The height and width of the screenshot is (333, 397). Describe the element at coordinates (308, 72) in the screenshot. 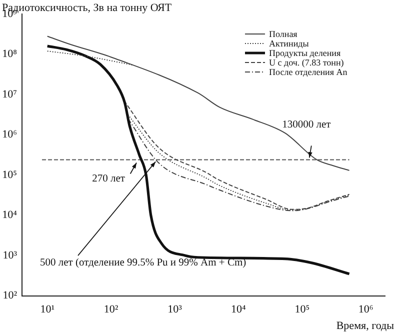

I see `legend-label: После отделения An` at that location.